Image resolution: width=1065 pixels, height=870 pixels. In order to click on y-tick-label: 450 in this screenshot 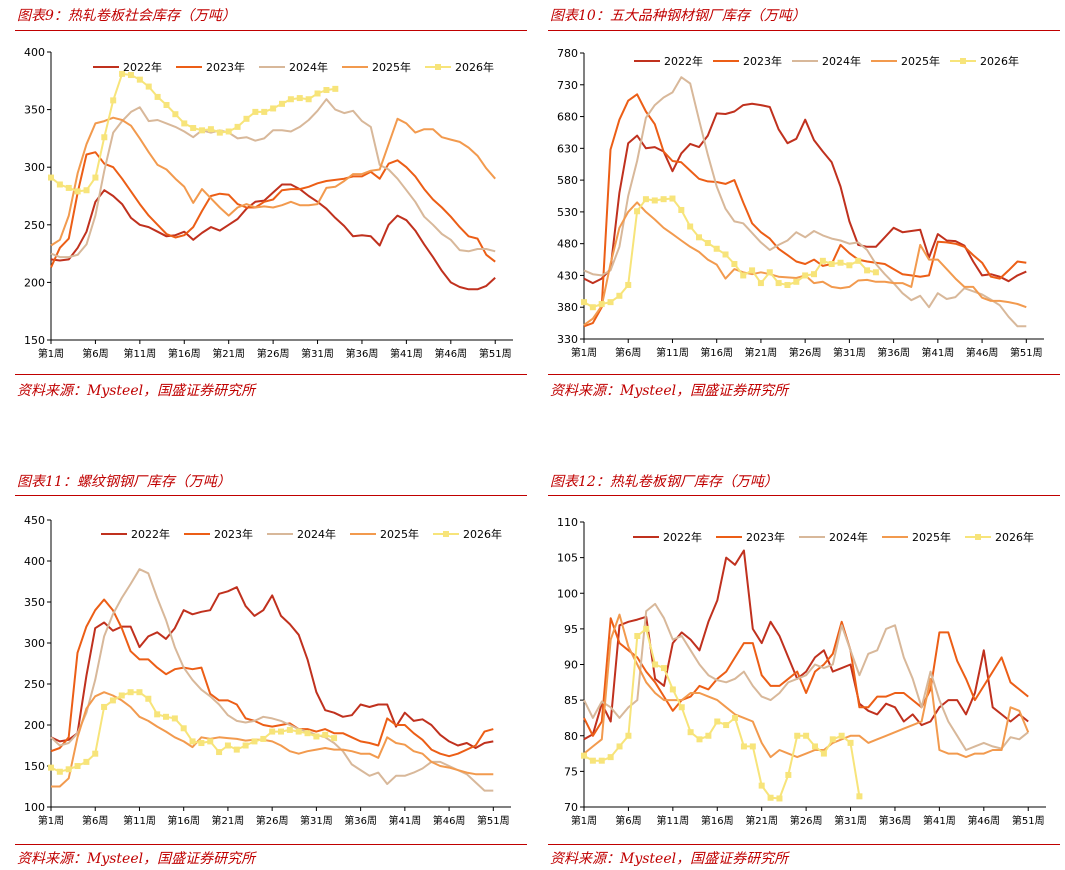, I will do `click(34, 520)`.